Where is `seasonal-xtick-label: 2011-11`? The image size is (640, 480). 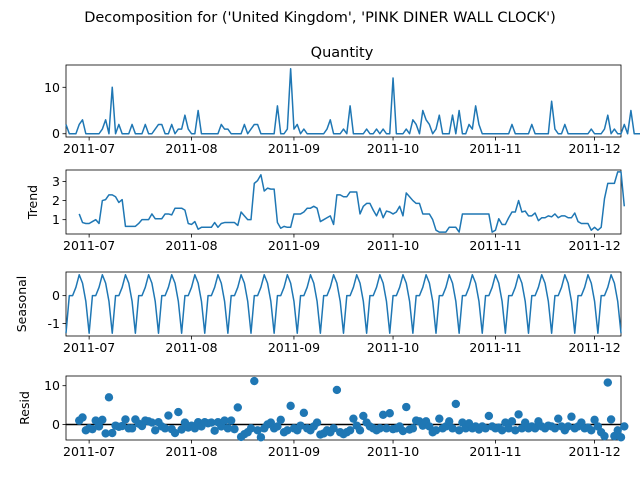 seasonal-xtick-label: 2011-11 is located at coordinates (495, 347).